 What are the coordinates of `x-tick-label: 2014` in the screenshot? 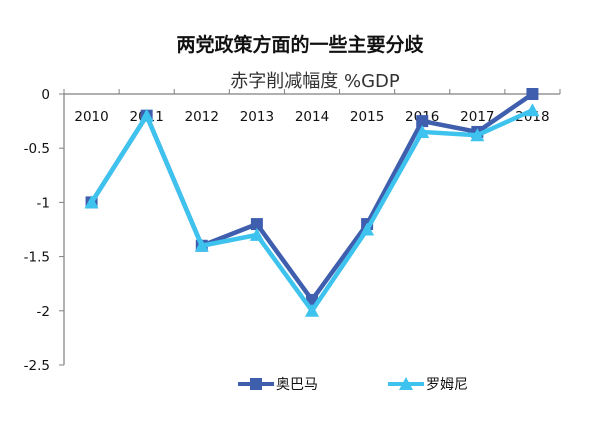 It's located at (312, 117).